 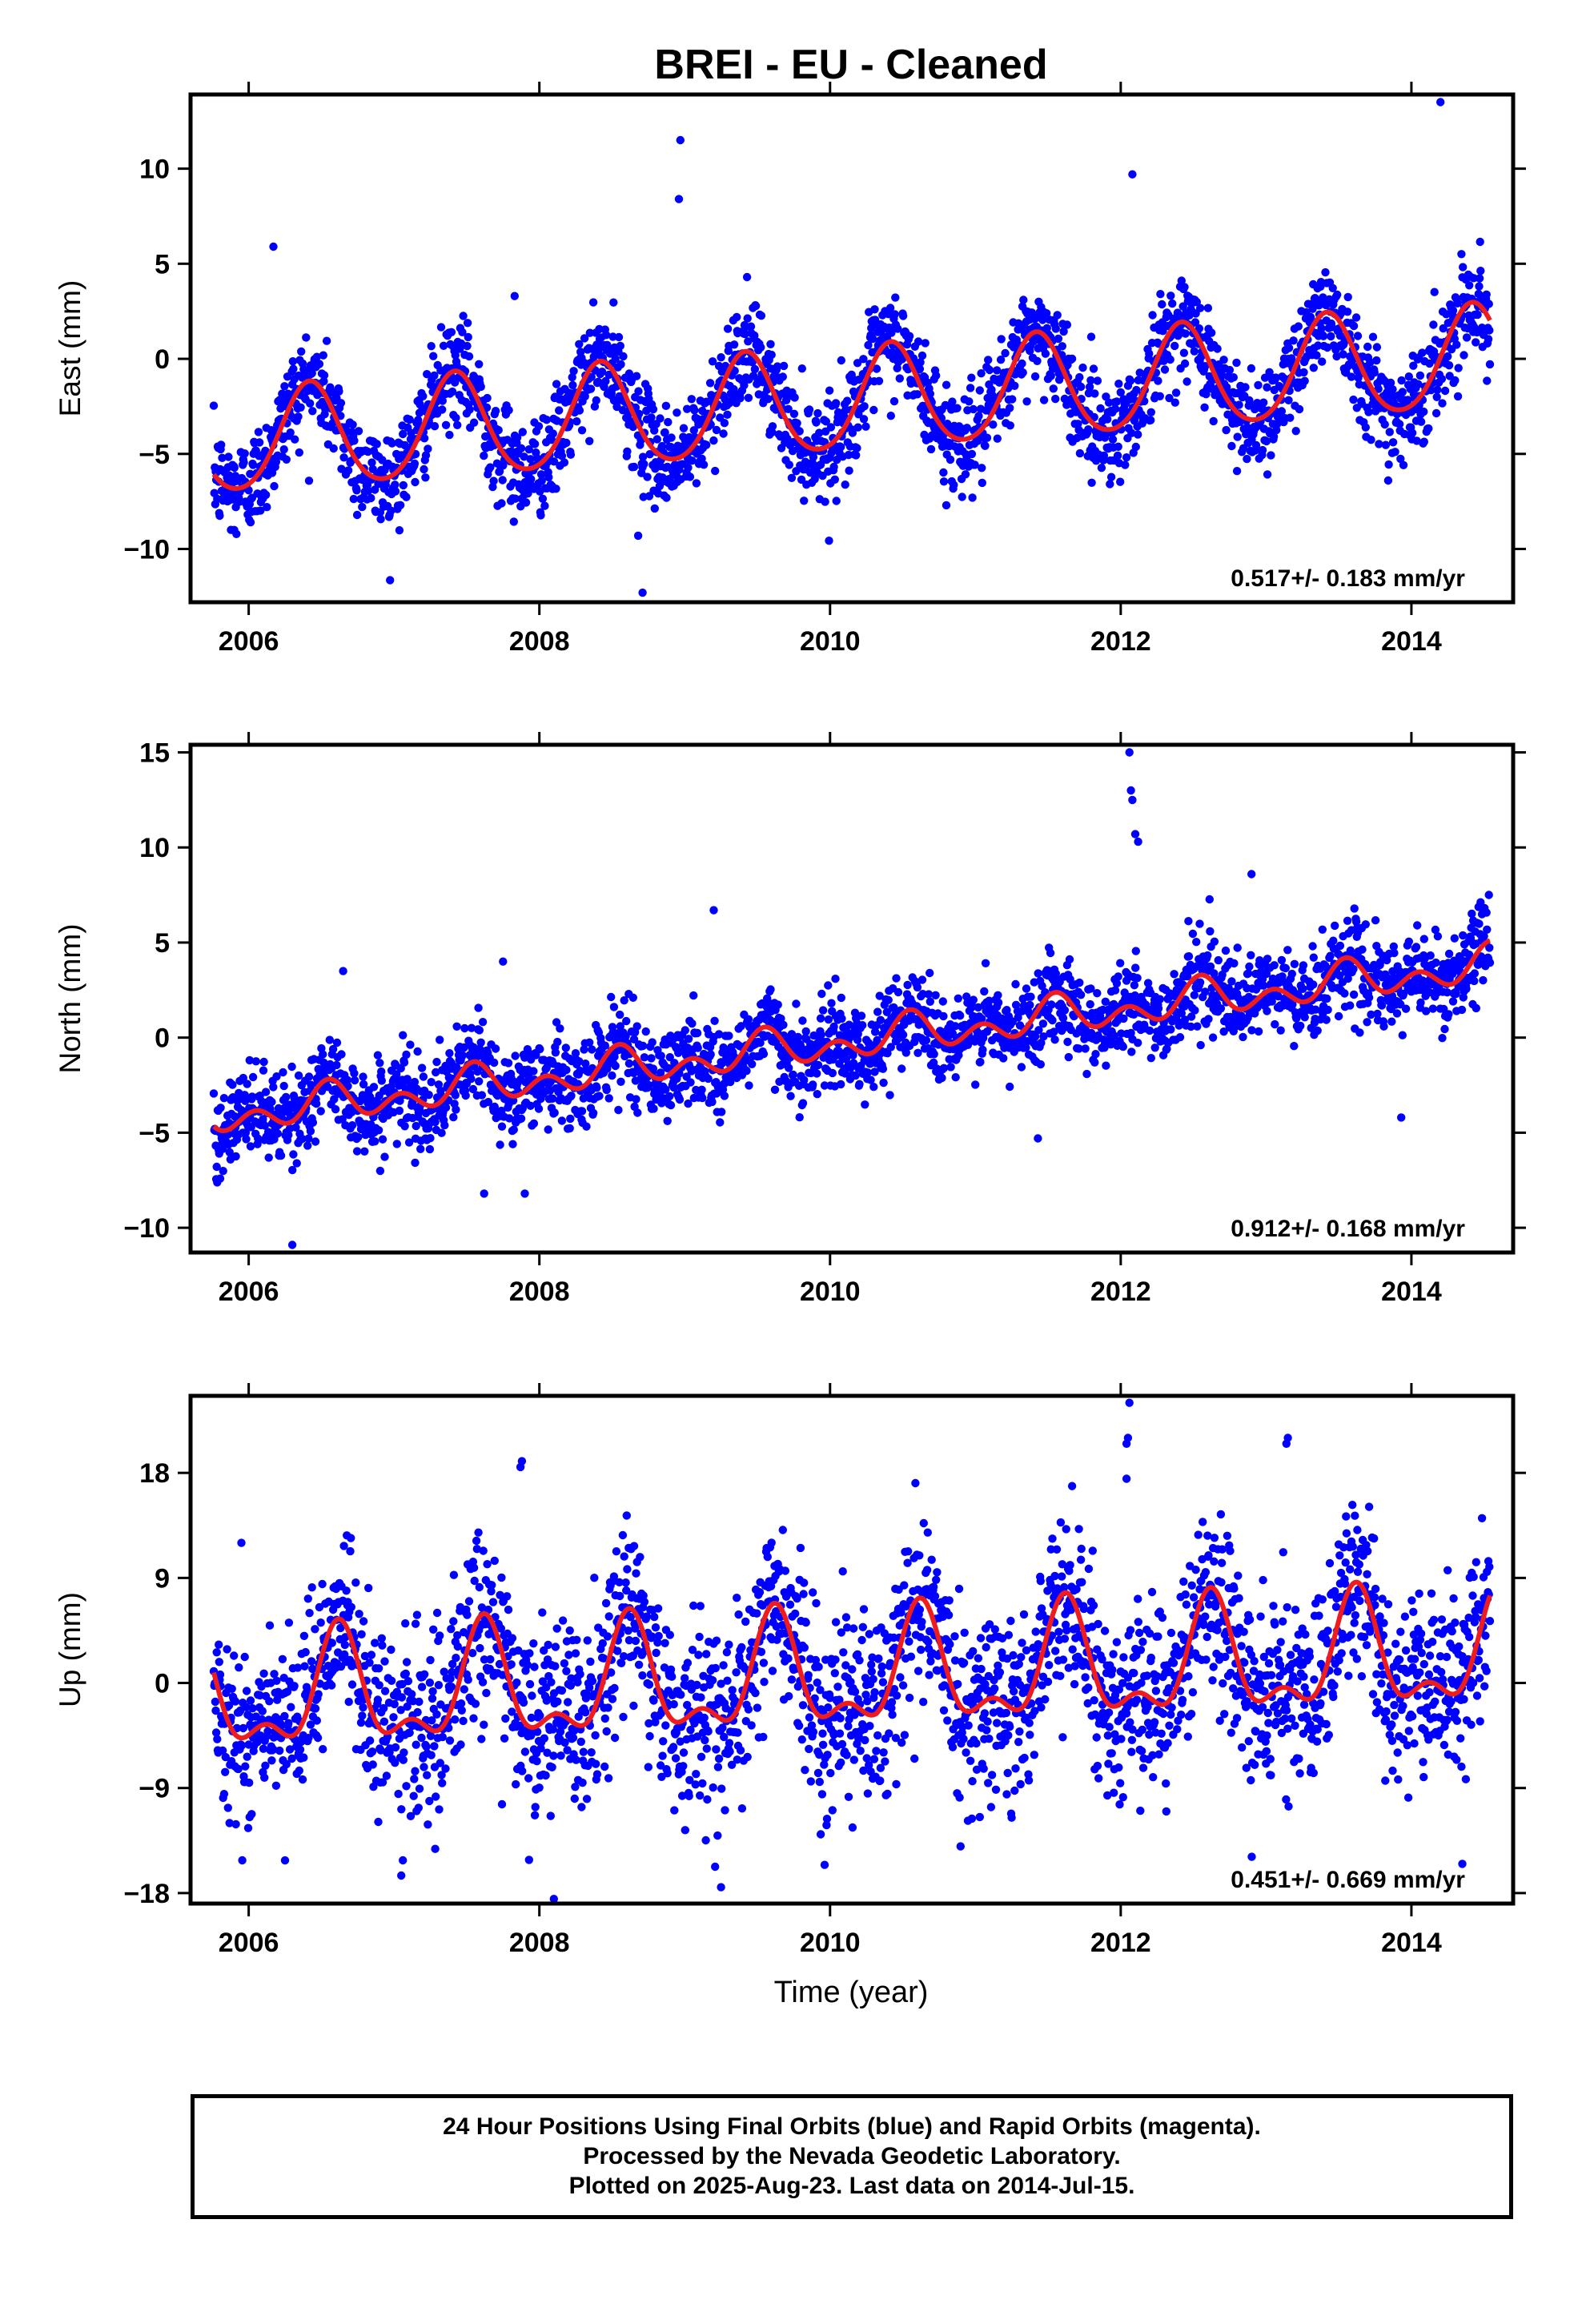 I want to click on x-tick-label: 2014, so click(x=1411, y=641).